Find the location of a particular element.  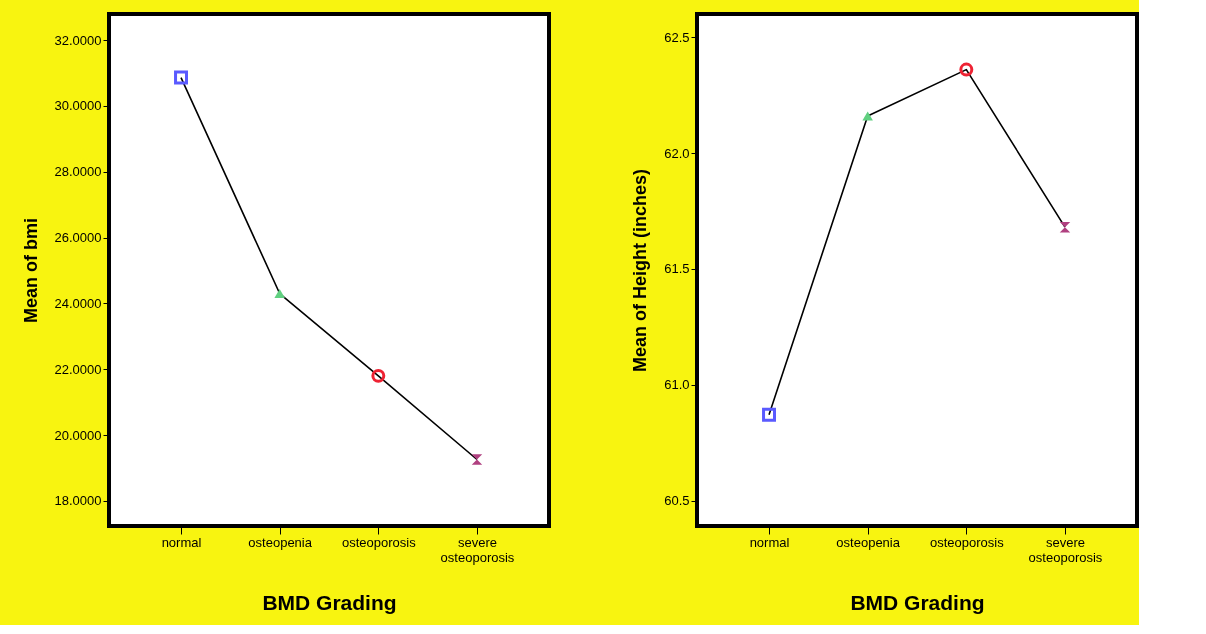

y-tick-label: 24.0000 is located at coordinates (78, 303).